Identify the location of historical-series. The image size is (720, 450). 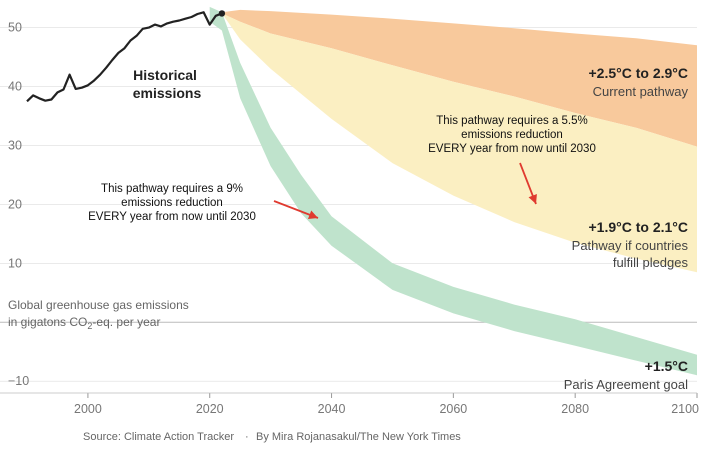
(126, 56).